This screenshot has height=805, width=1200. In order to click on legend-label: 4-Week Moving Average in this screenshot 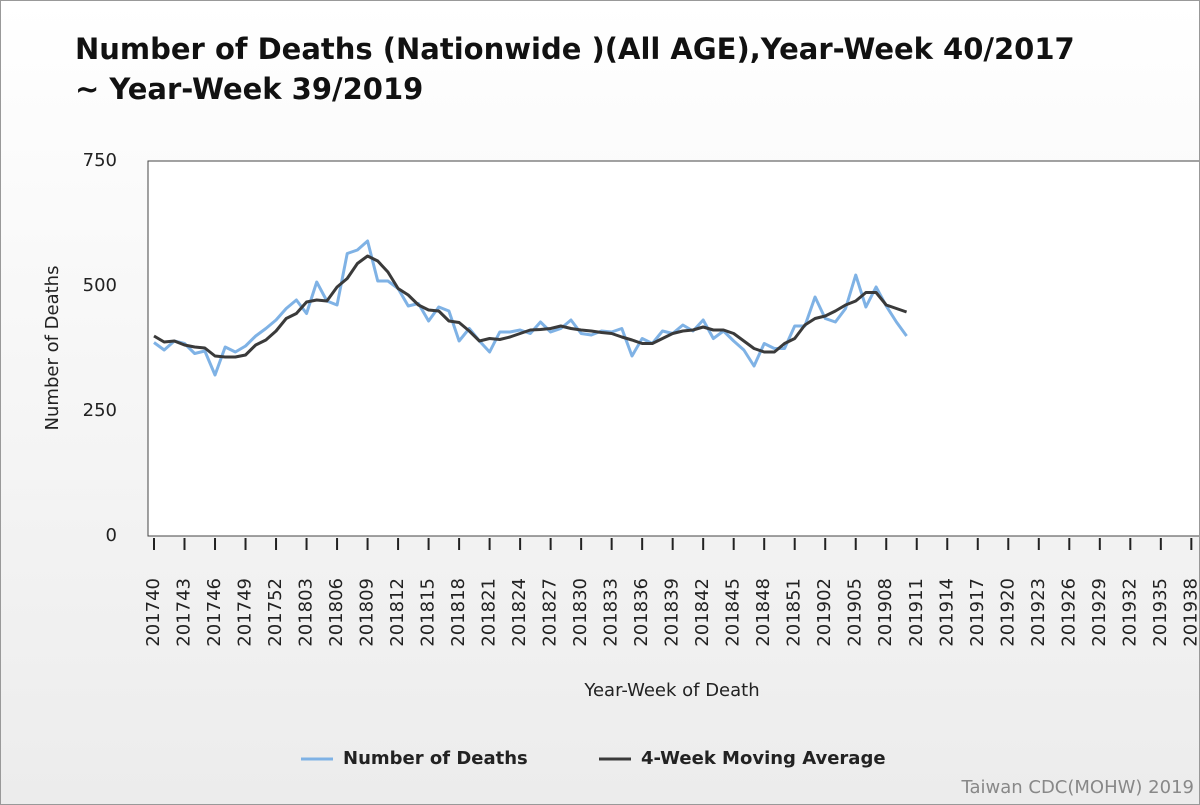, I will do `click(763, 758)`.